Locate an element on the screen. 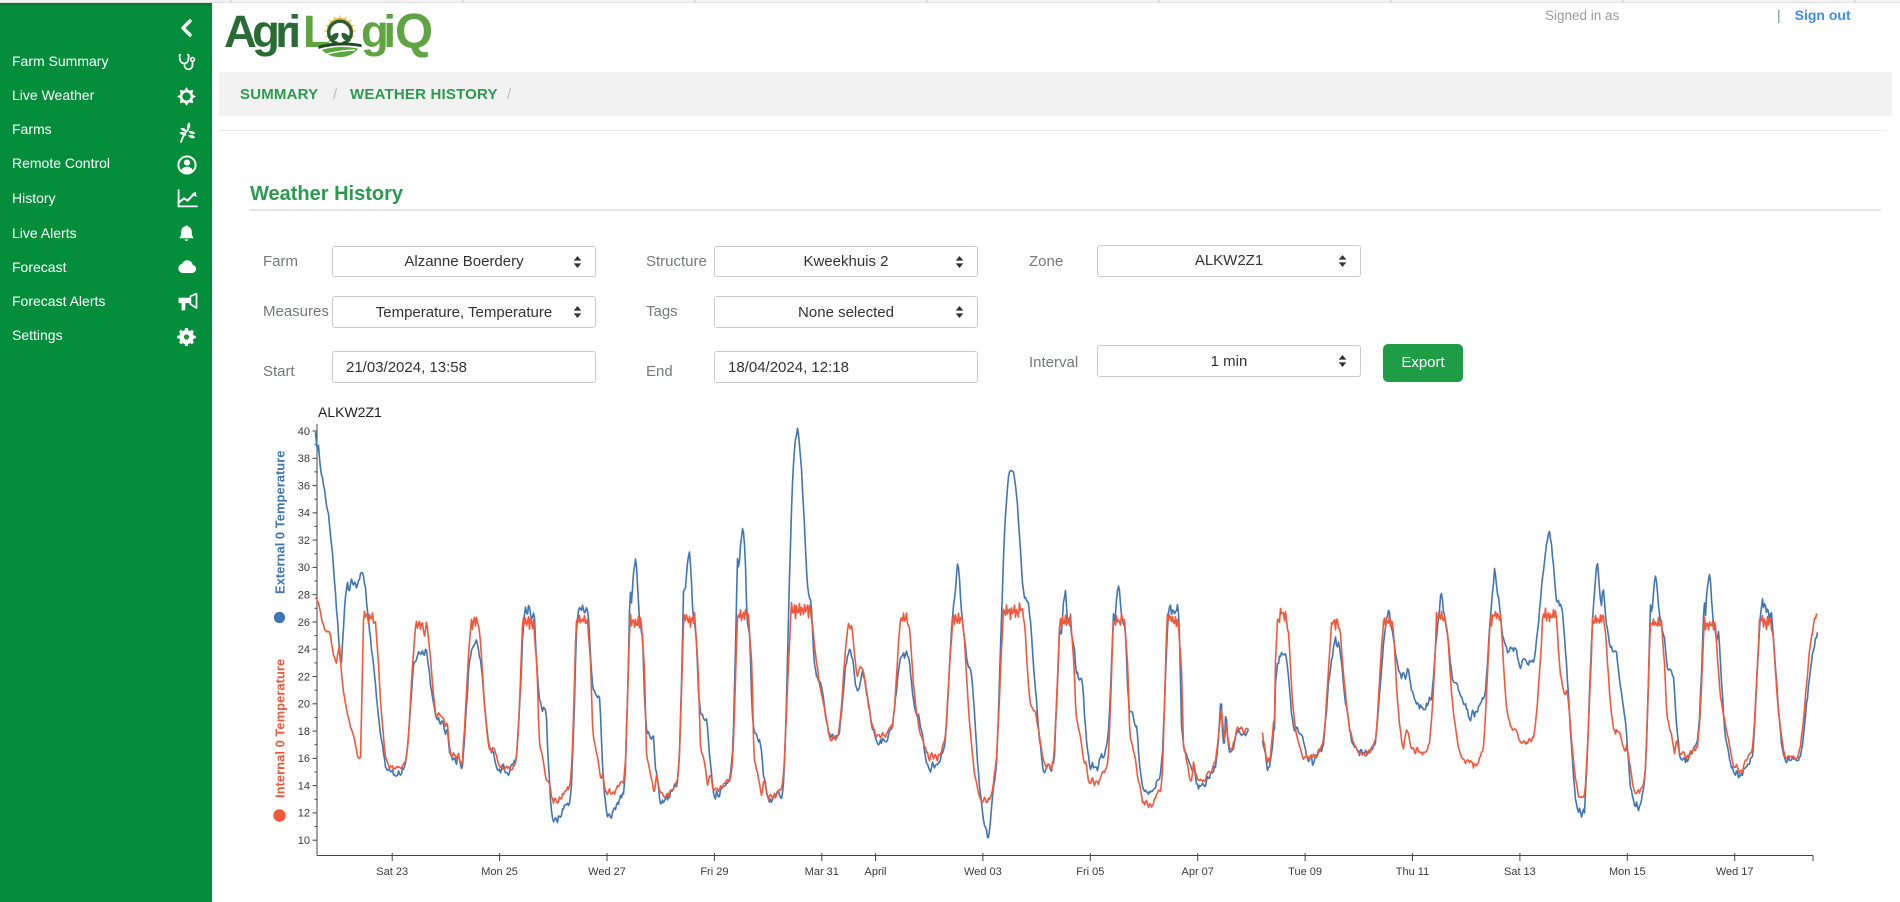 The width and height of the screenshot is (1900, 902). svg-text: Tue 09 is located at coordinates (1305, 872).